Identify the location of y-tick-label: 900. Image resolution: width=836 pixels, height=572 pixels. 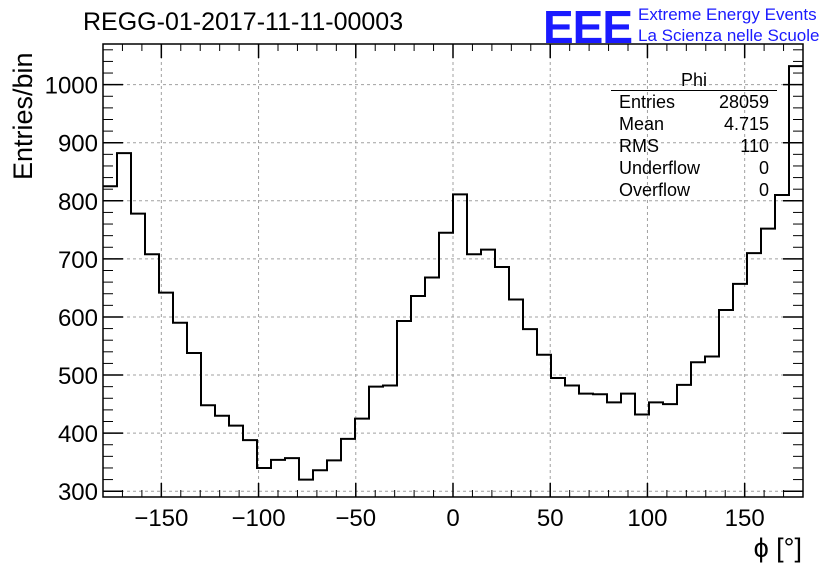
(78, 144).